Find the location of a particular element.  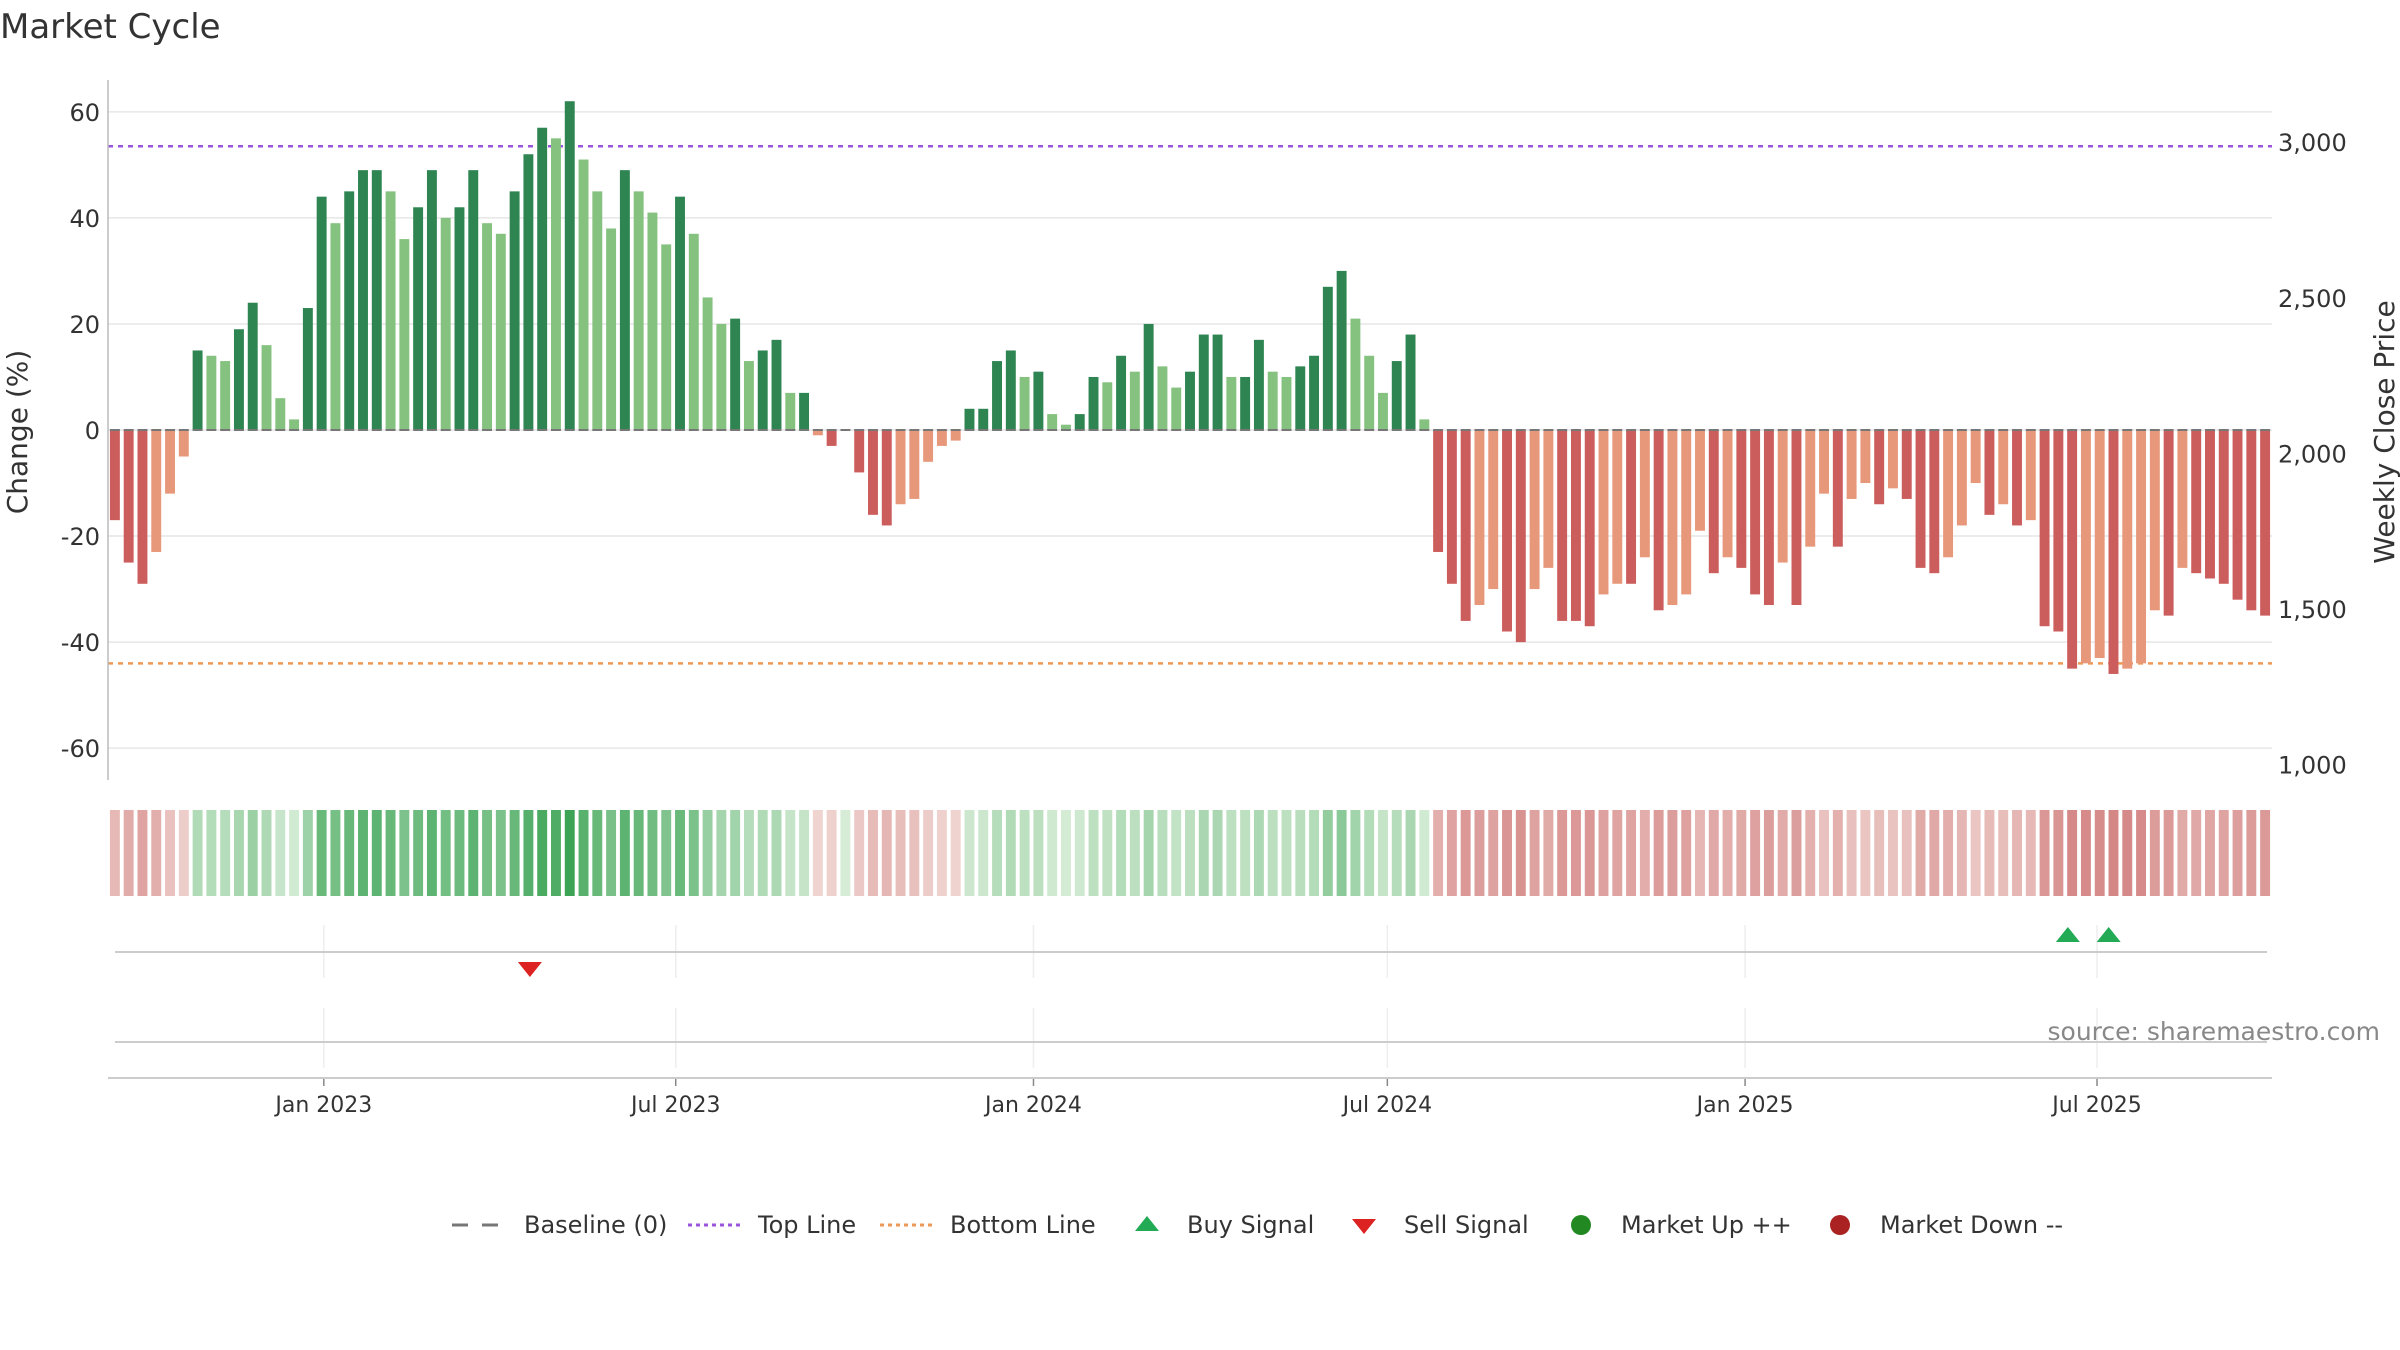

legend-item: Market Up ++ is located at coordinates (1681, 1225).